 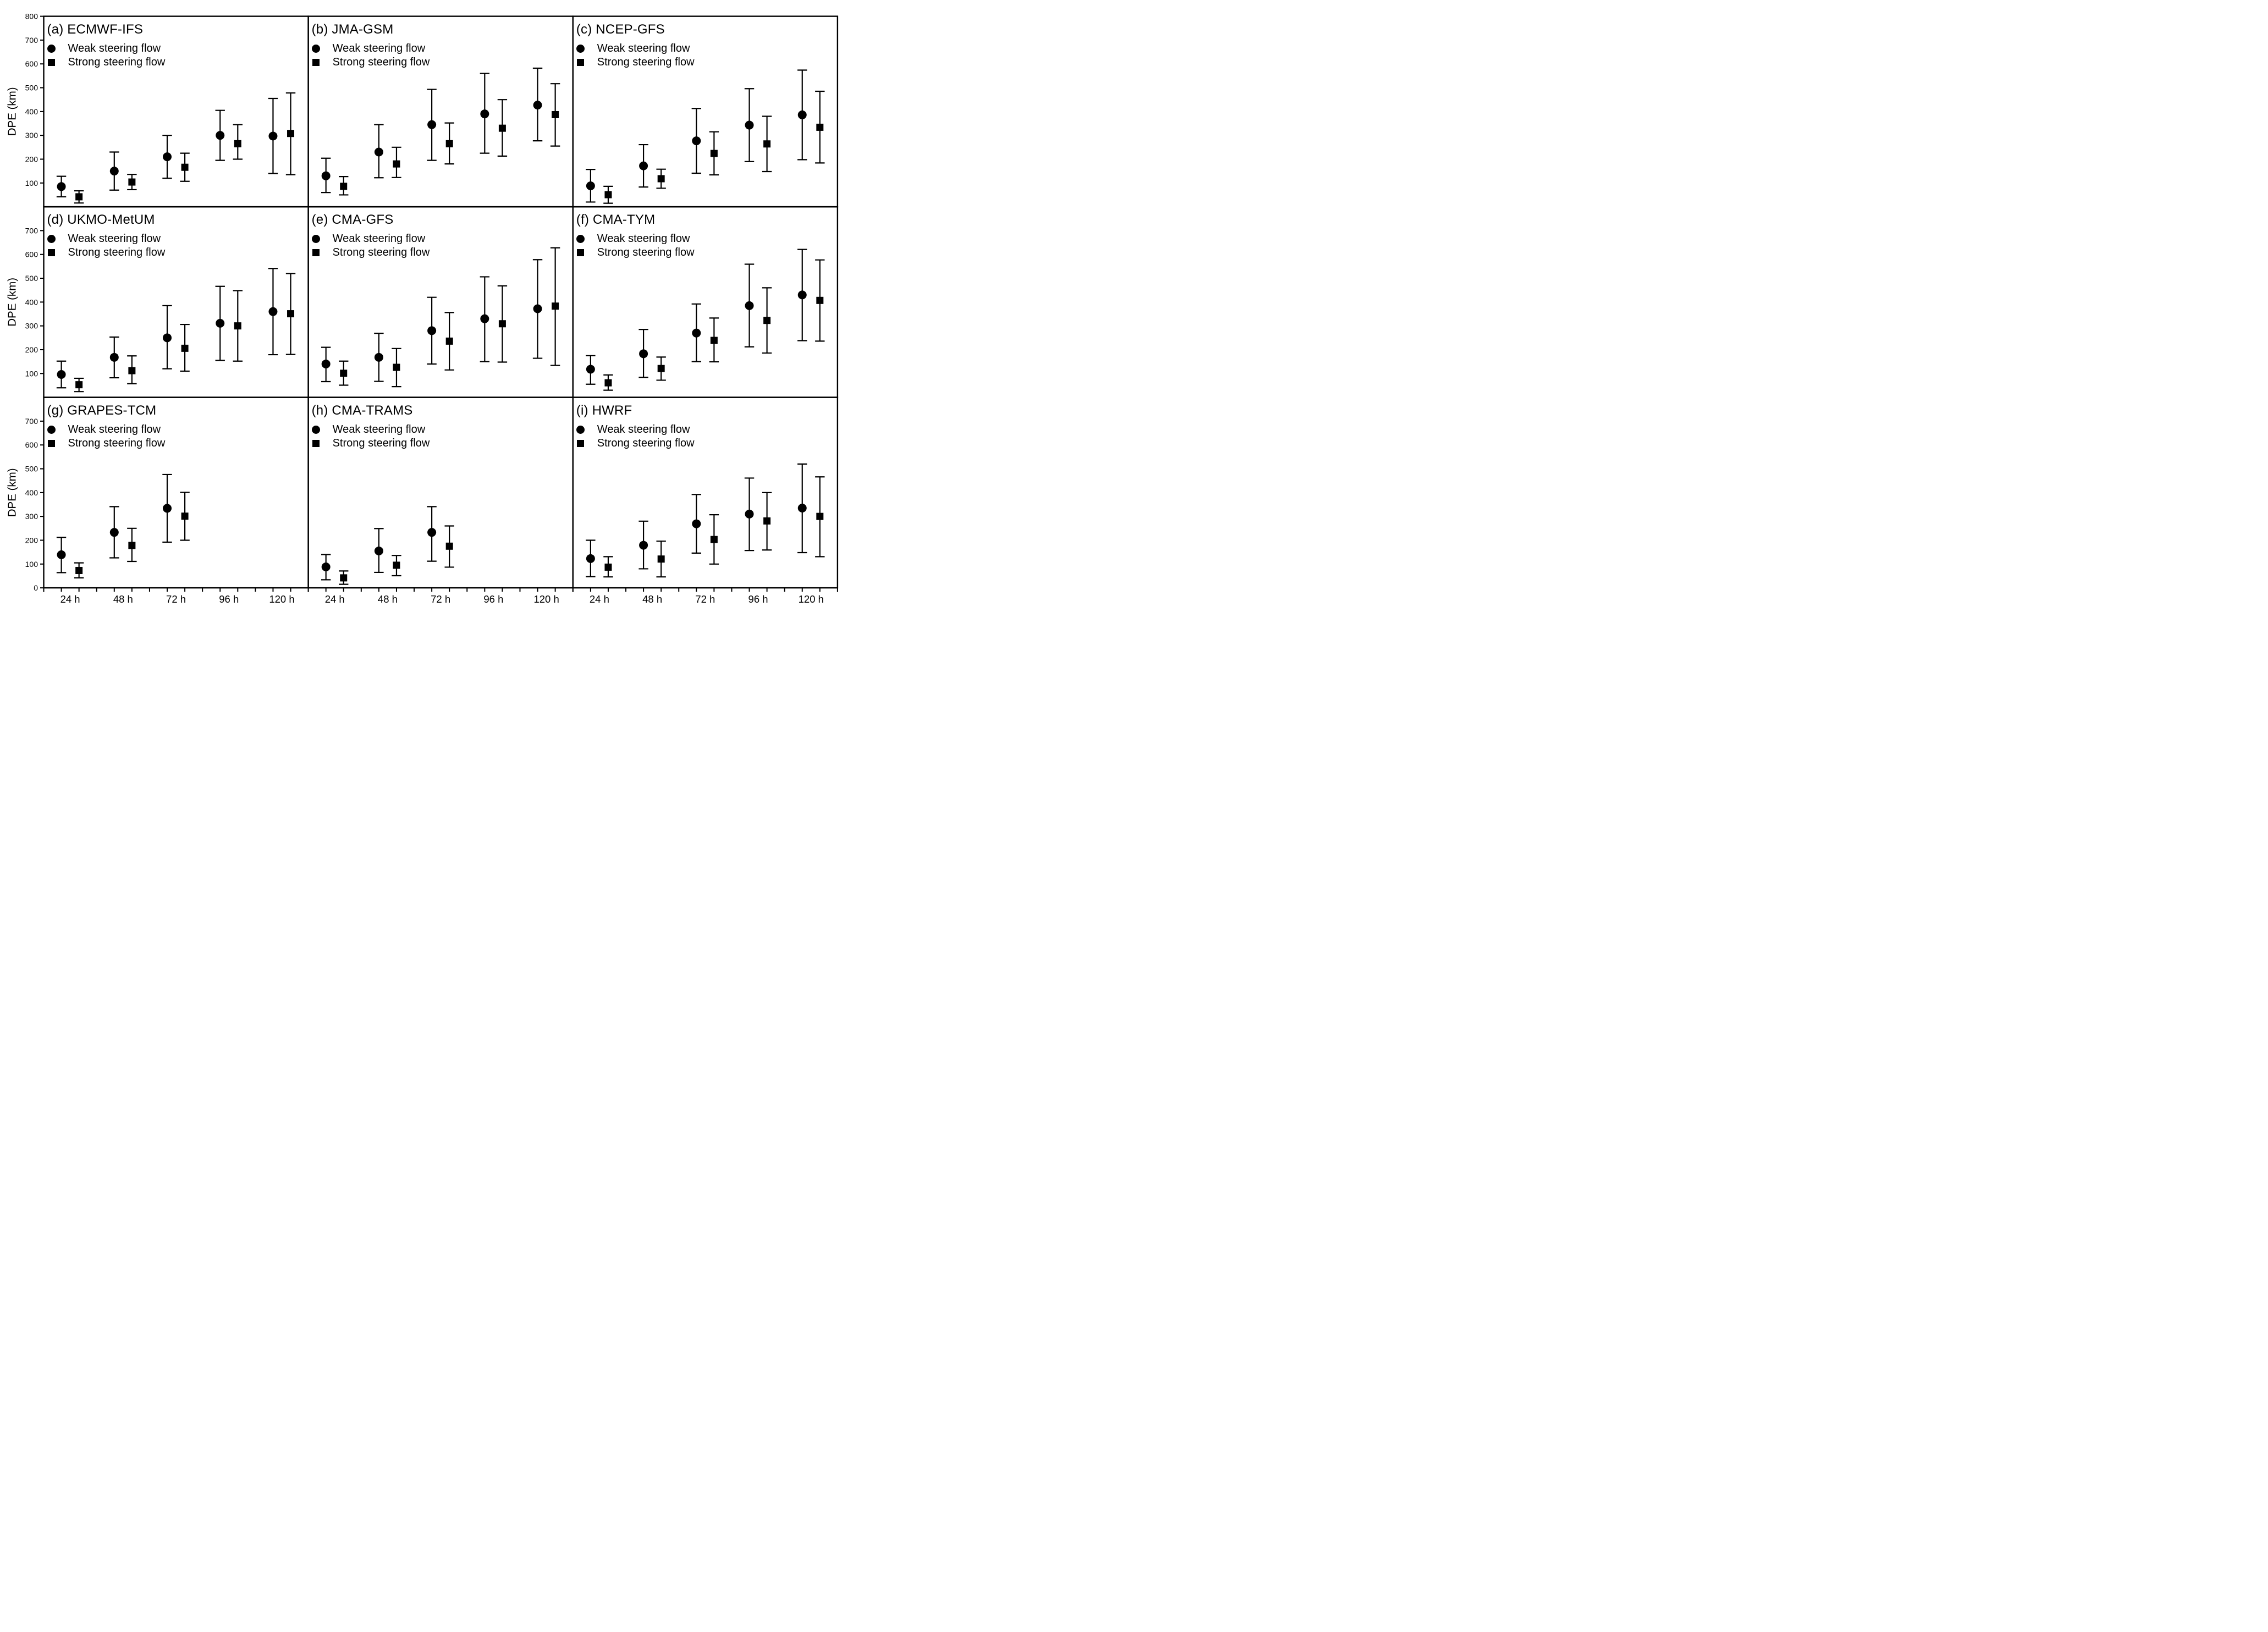 I want to click on panel-title-h: (h) CMA-TRAMS, so click(x=362, y=410).